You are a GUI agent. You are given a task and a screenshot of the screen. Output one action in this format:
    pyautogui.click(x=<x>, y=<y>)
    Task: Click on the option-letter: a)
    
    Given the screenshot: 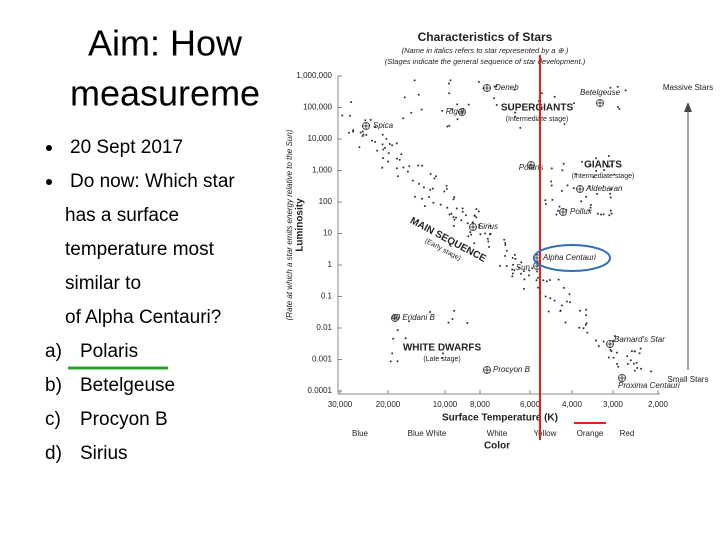 What is the action you would take?
    pyautogui.click(x=53, y=351)
    